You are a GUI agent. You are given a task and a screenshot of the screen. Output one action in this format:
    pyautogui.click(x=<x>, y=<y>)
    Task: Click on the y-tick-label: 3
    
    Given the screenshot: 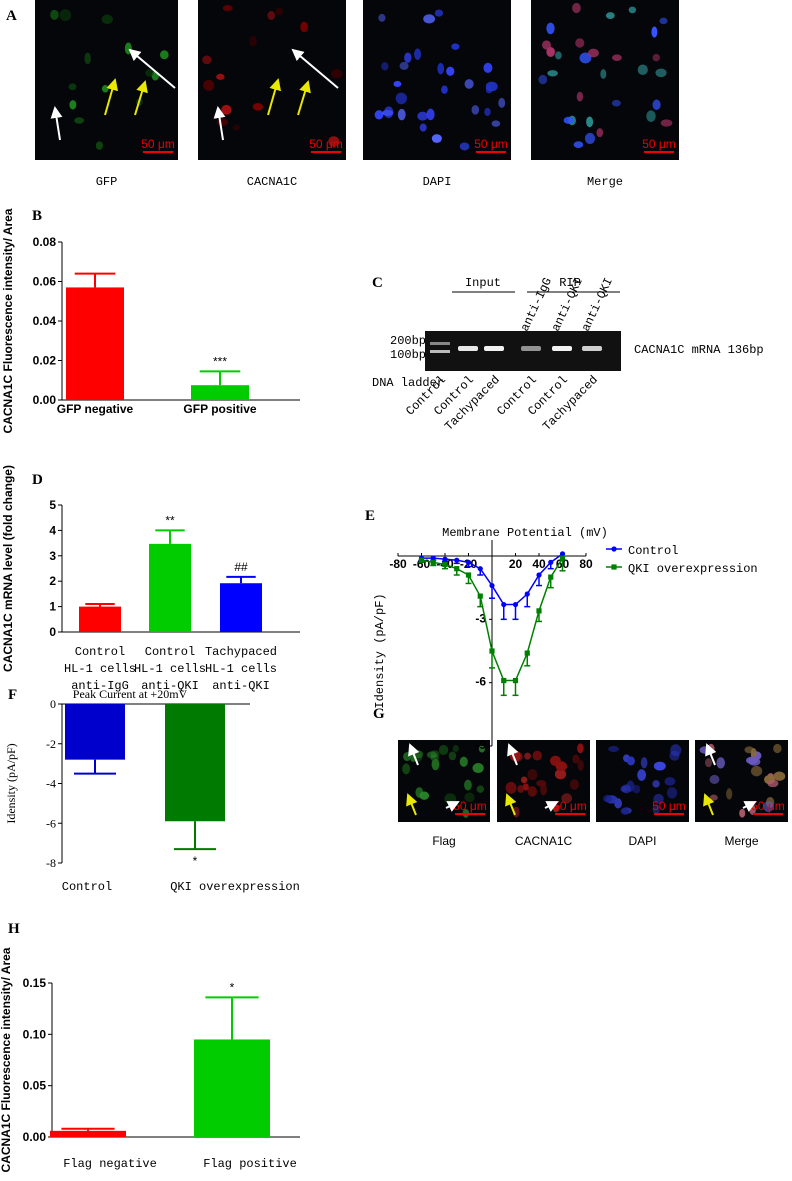 What is the action you would take?
    pyautogui.click(x=52, y=556)
    